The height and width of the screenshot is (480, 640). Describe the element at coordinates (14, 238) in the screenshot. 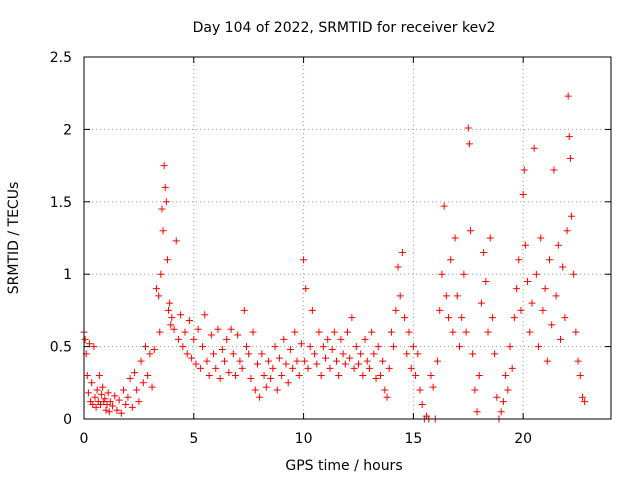

I see `y-axis-label: SRMTID / TECUs` at that location.